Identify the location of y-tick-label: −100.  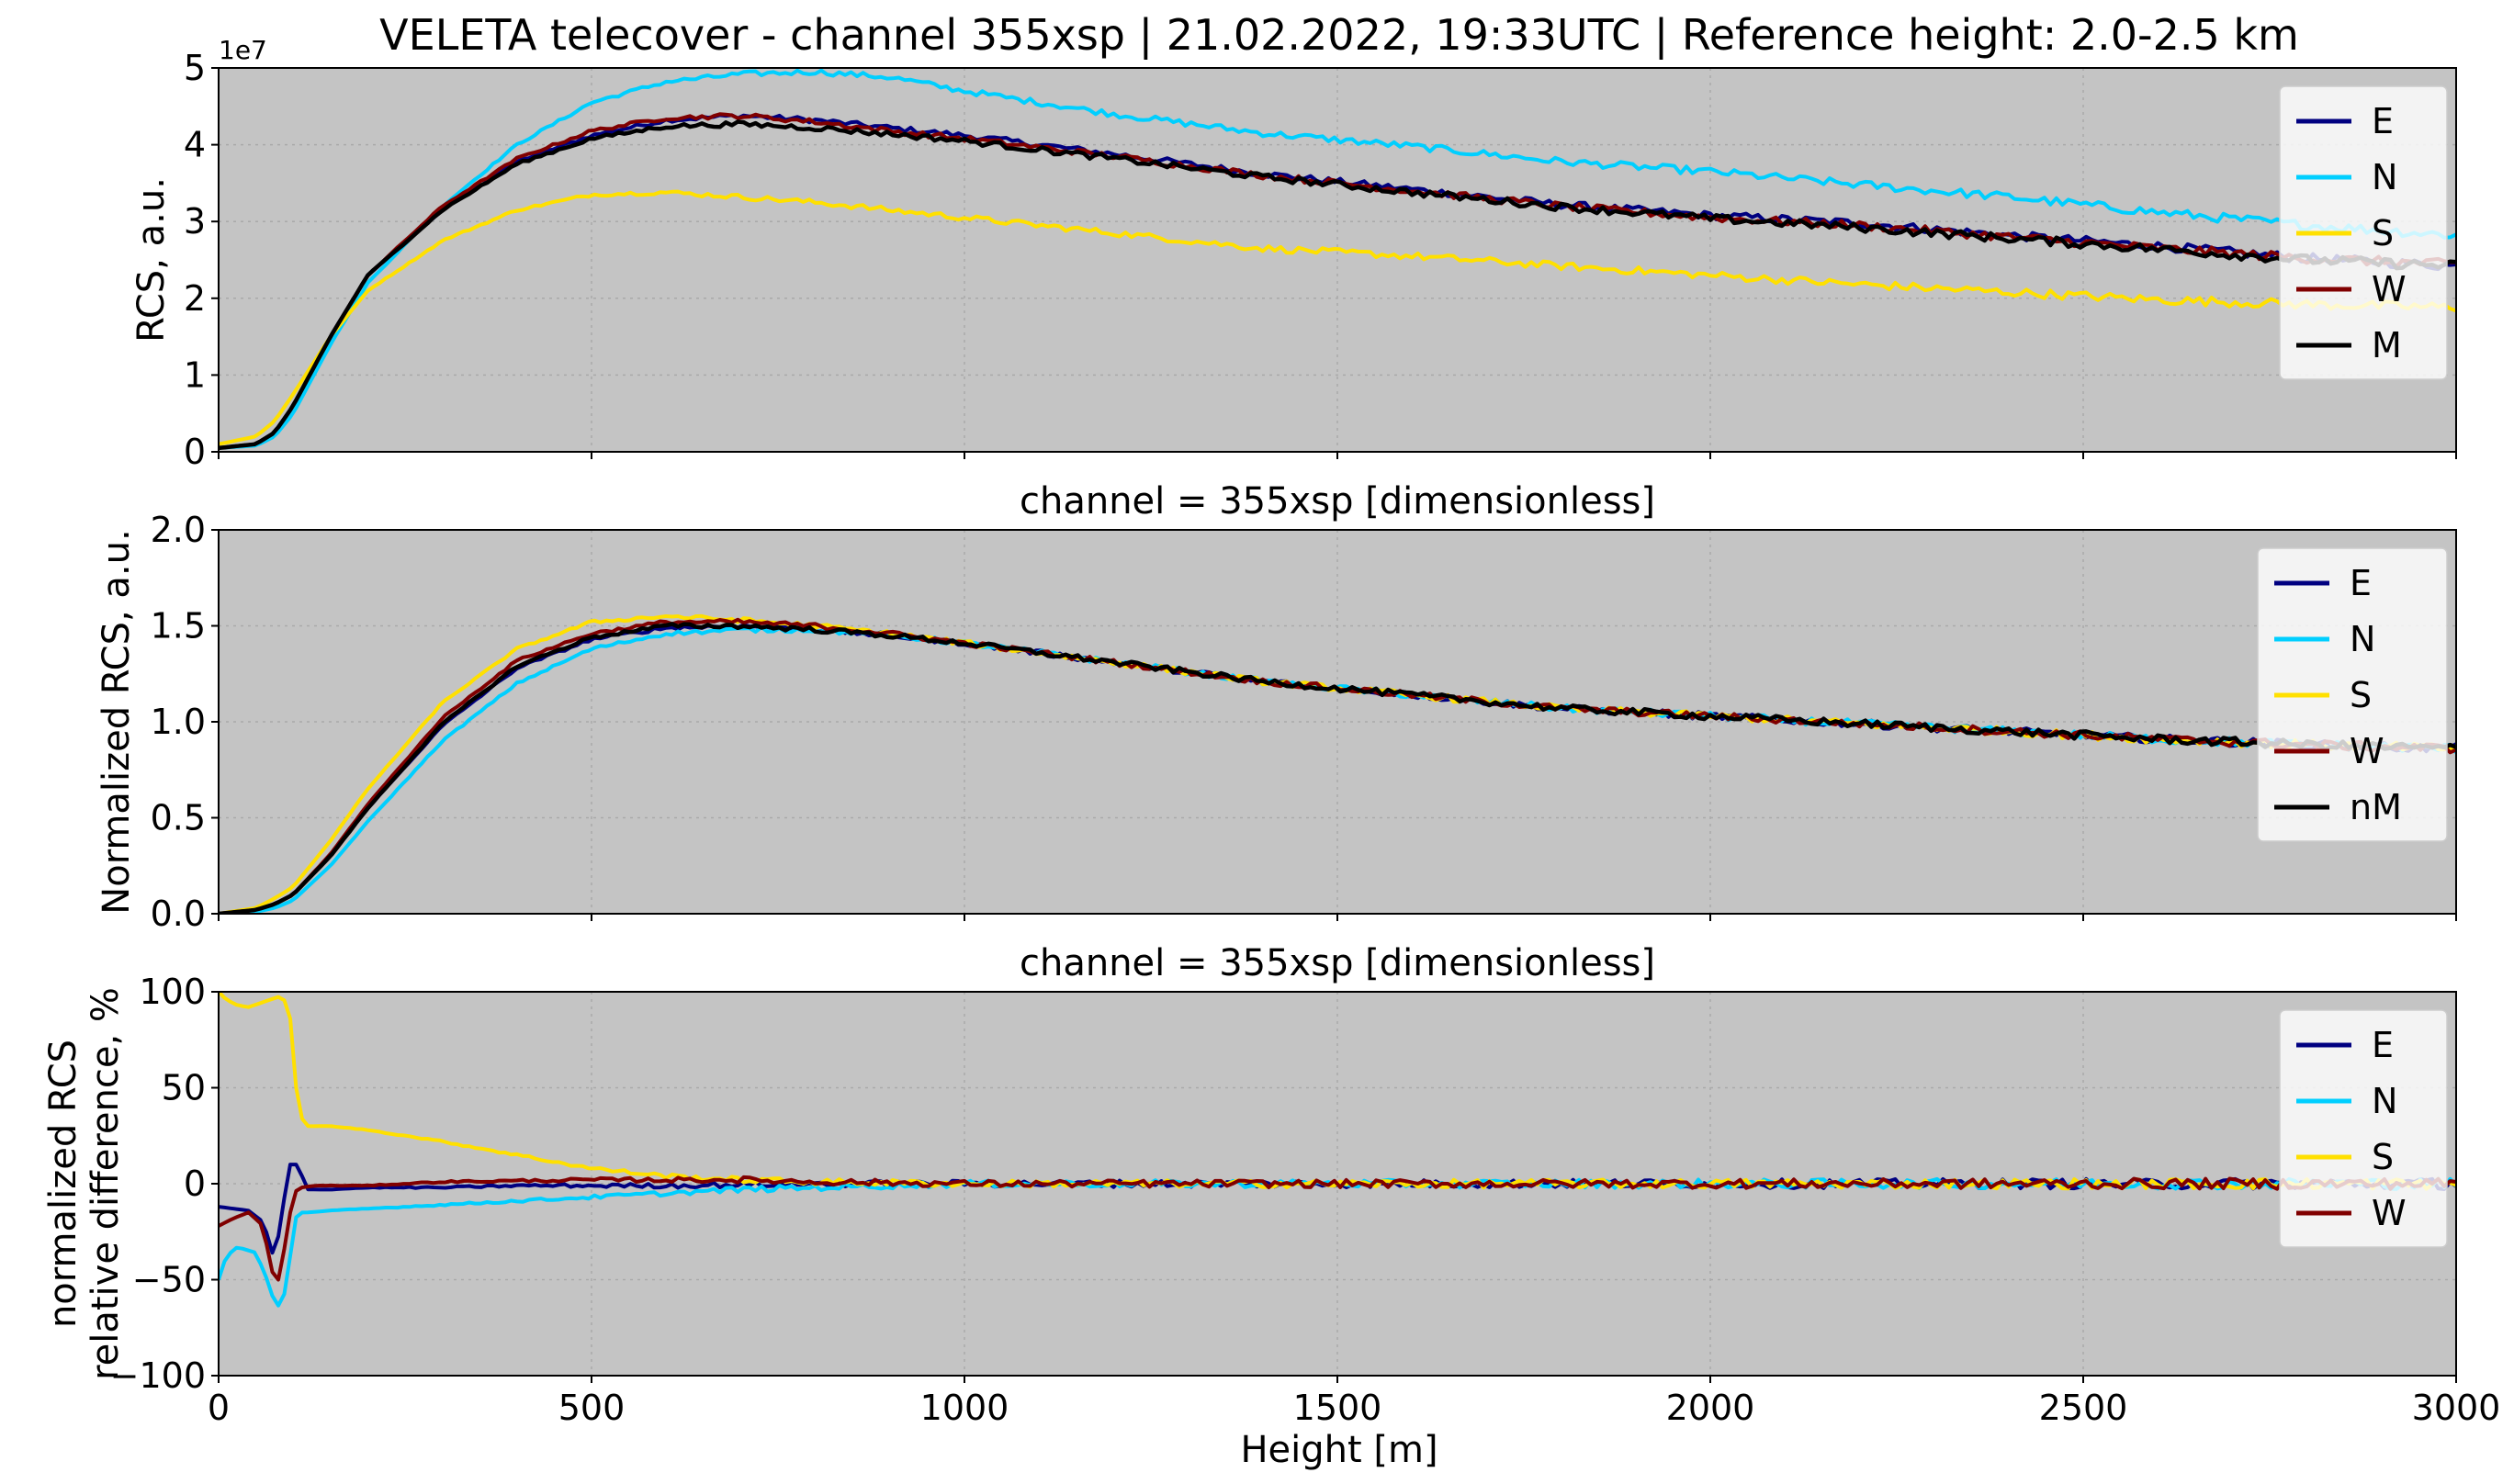
(158, 1376).